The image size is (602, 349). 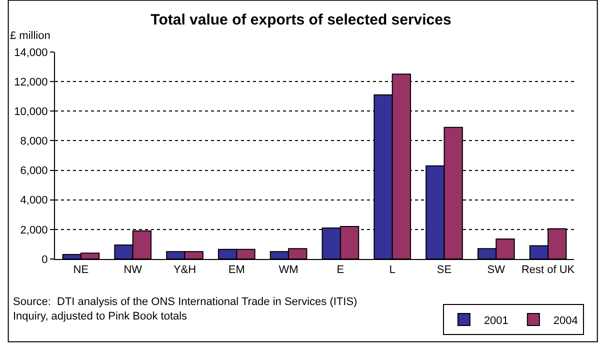 I want to click on source-note: Source: DTI analysis of the ONS International Trade in Services (ITIS) Inquiry, adjusted to Pink Book totals, so click(x=185, y=309).